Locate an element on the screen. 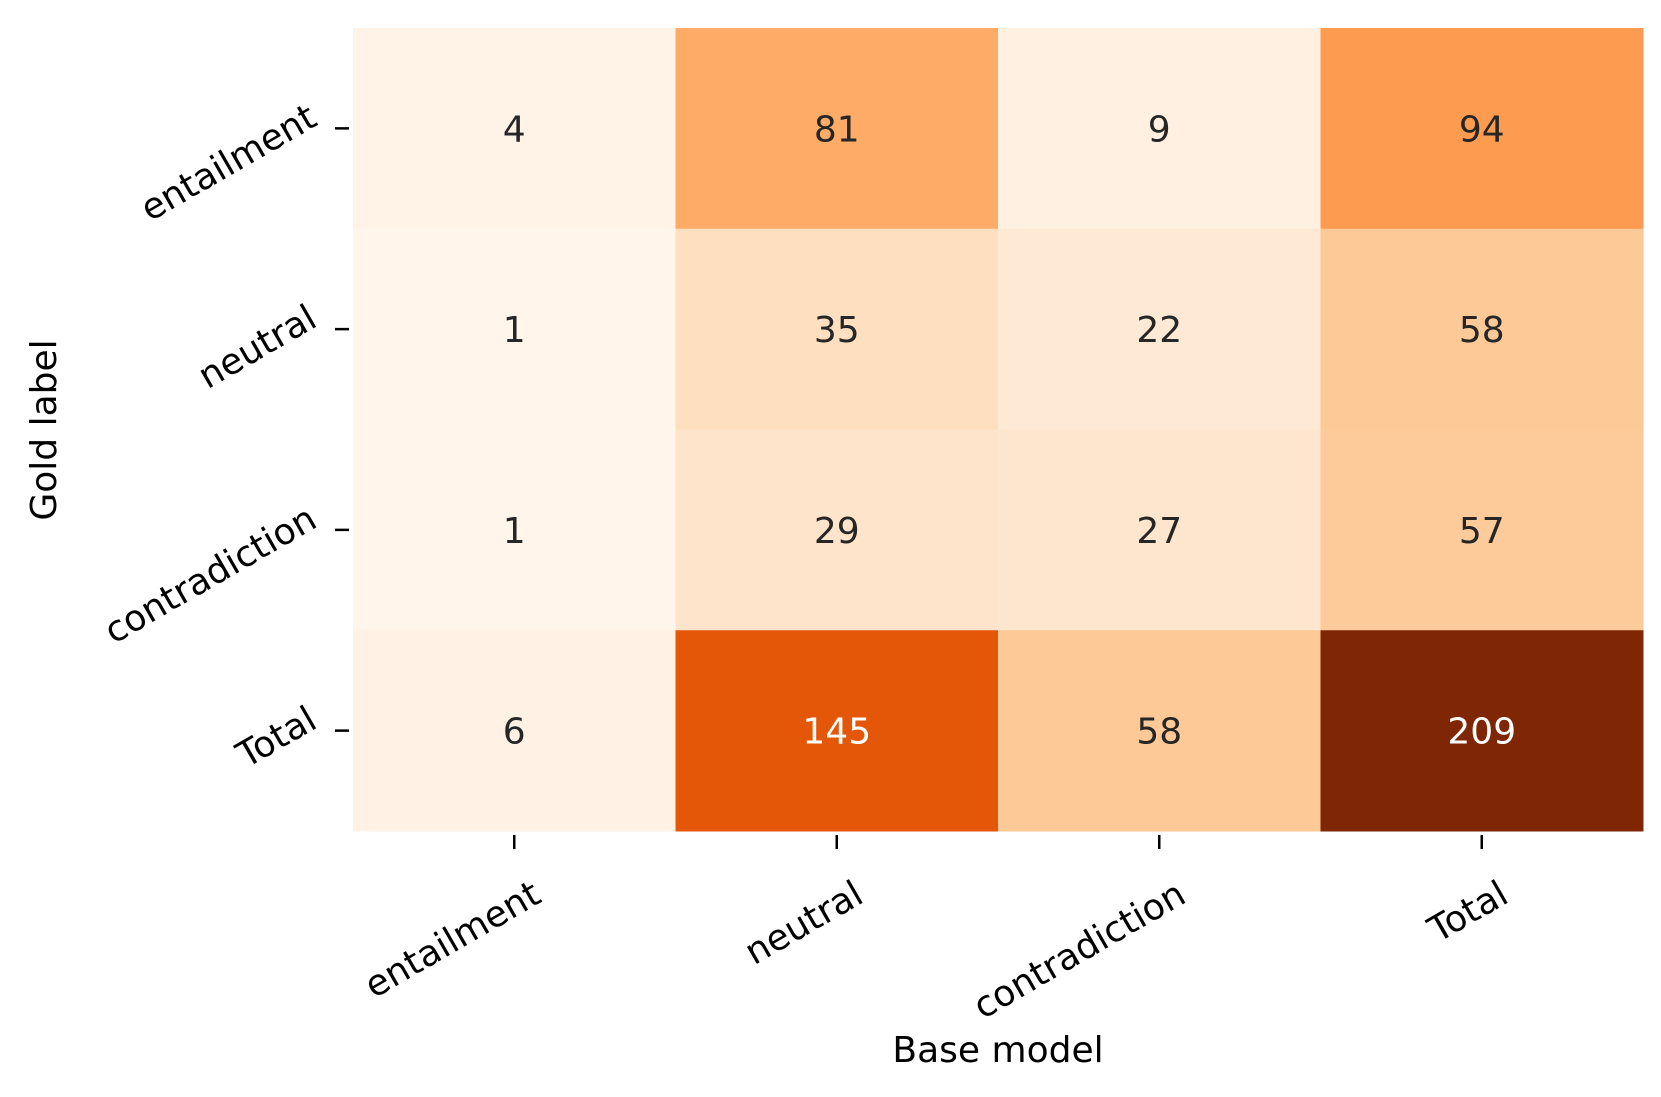 The width and height of the screenshot is (1661, 1097). cell-value-label: 6 is located at coordinates (514, 732).